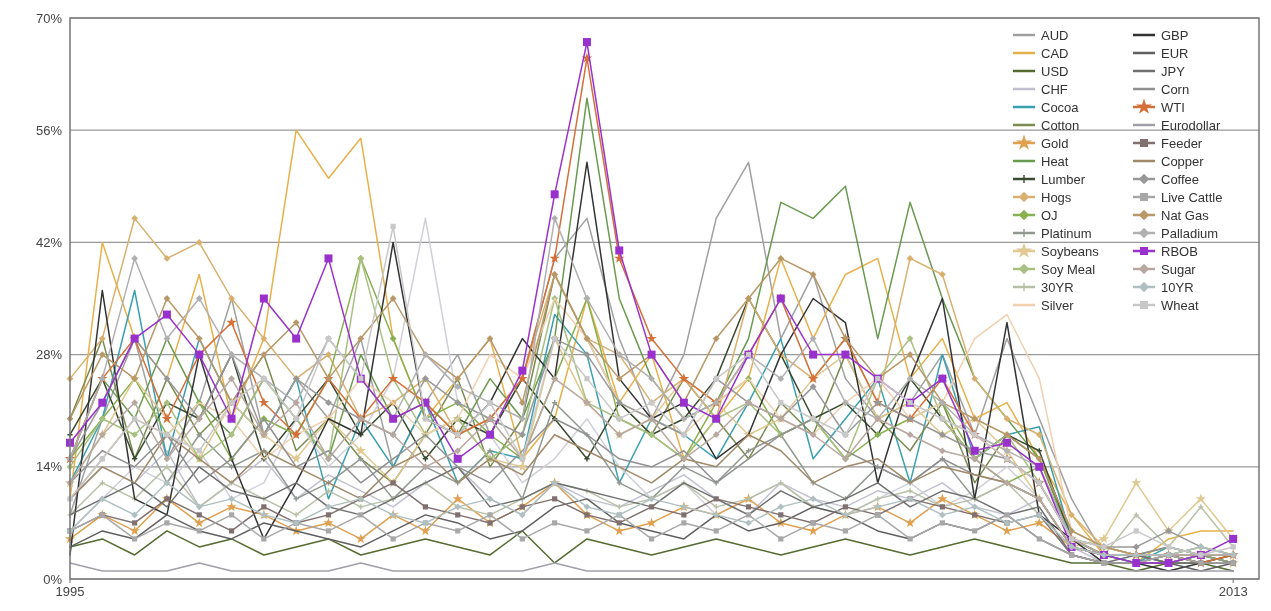 This screenshot has width=1271, height=611. Describe the element at coordinates (53, 579) in the screenshot. I see `y-tick-label: 0%` at that location.